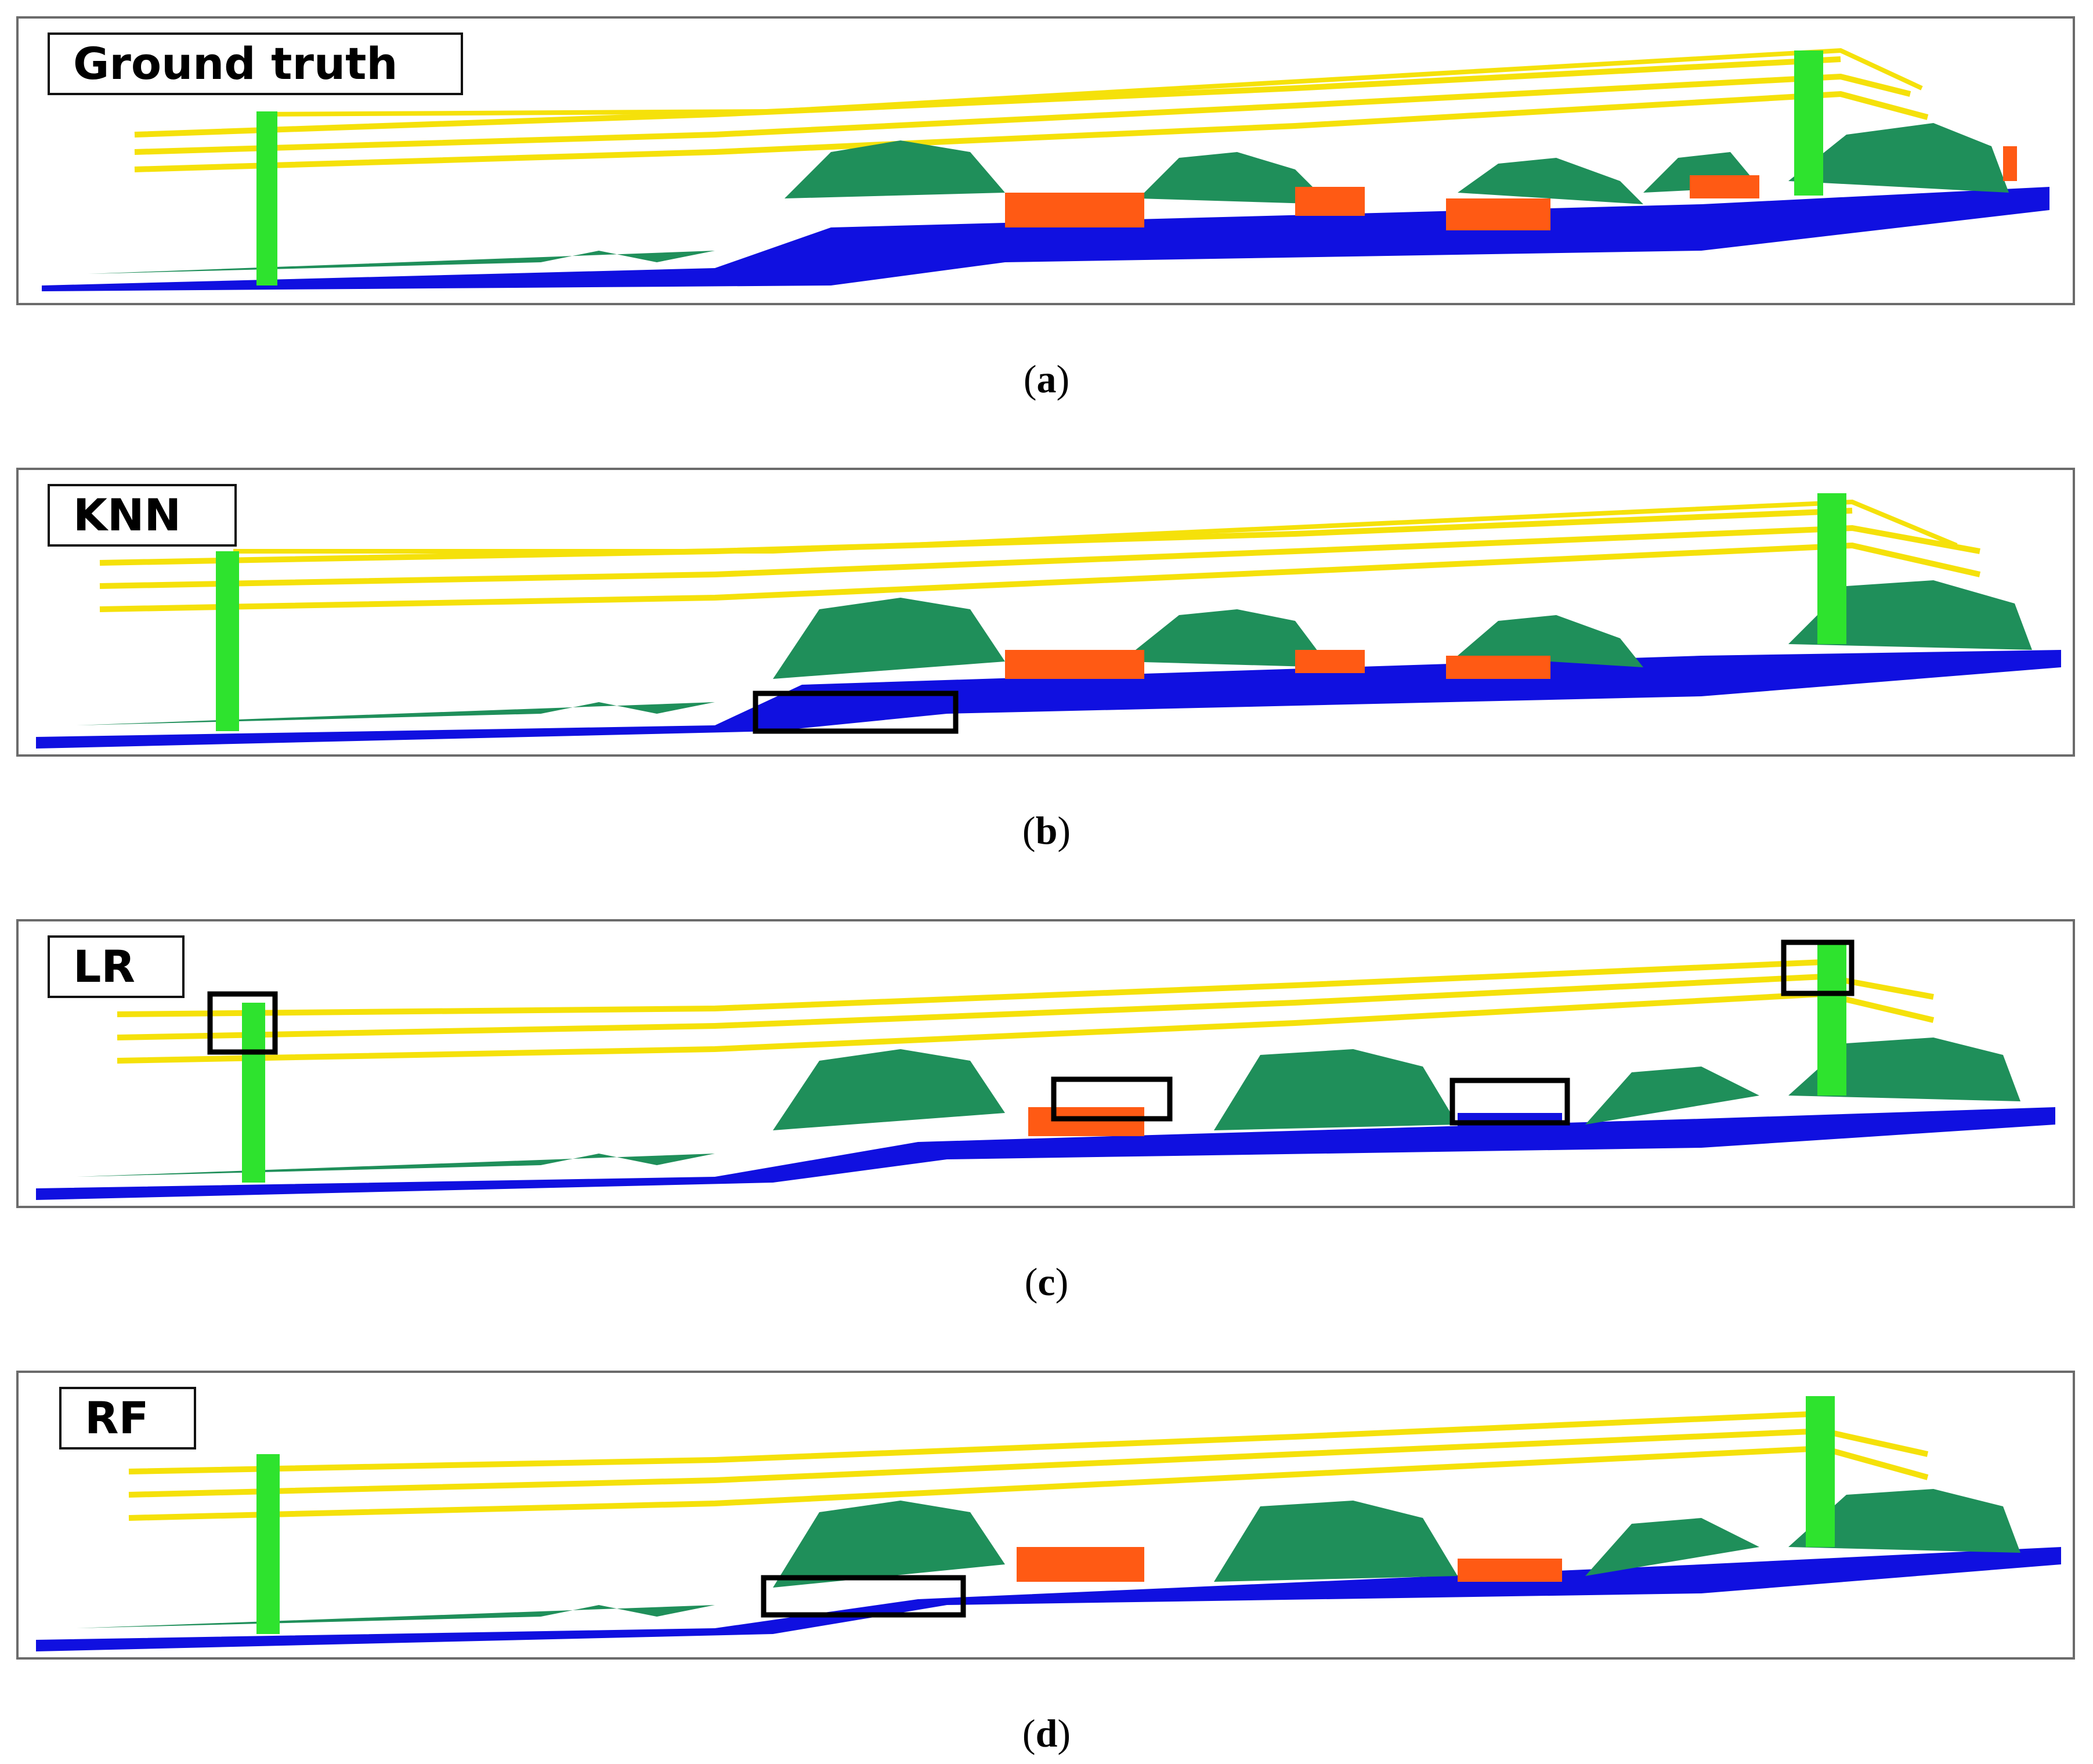 This screenshot has width=2093, height=1764. I want to click on panel-label-a: Ground truth, so click(256, 63).